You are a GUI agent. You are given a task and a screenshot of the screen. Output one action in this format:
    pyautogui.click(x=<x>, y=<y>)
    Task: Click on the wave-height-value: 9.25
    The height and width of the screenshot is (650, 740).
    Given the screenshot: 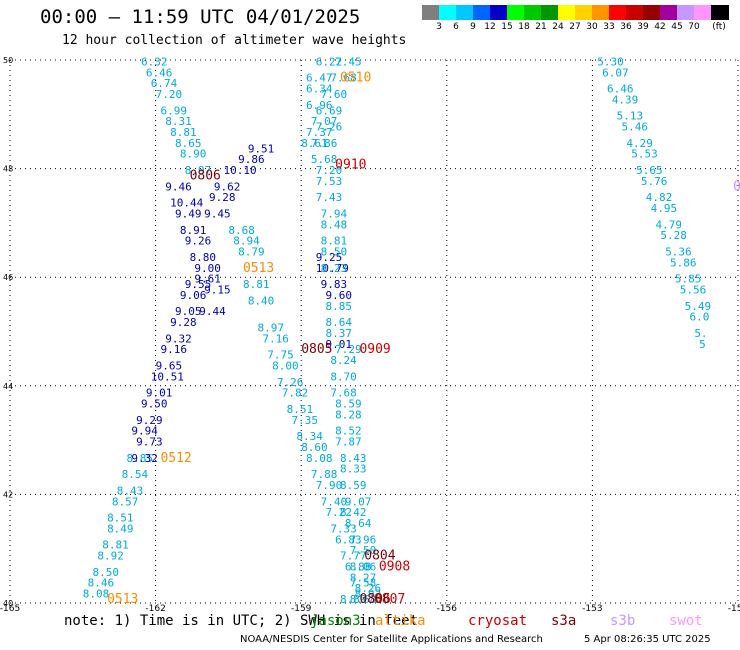 What is the action you would take?
    pyautogui.click(x=329, y=257)
    